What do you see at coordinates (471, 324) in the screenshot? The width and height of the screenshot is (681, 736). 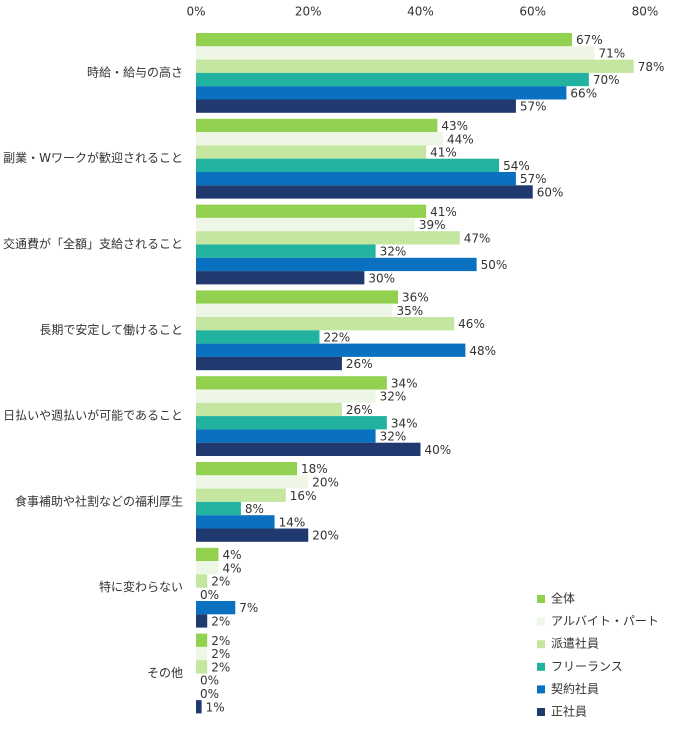 I see `value-label: 46%` at bounding box center [471, 324].